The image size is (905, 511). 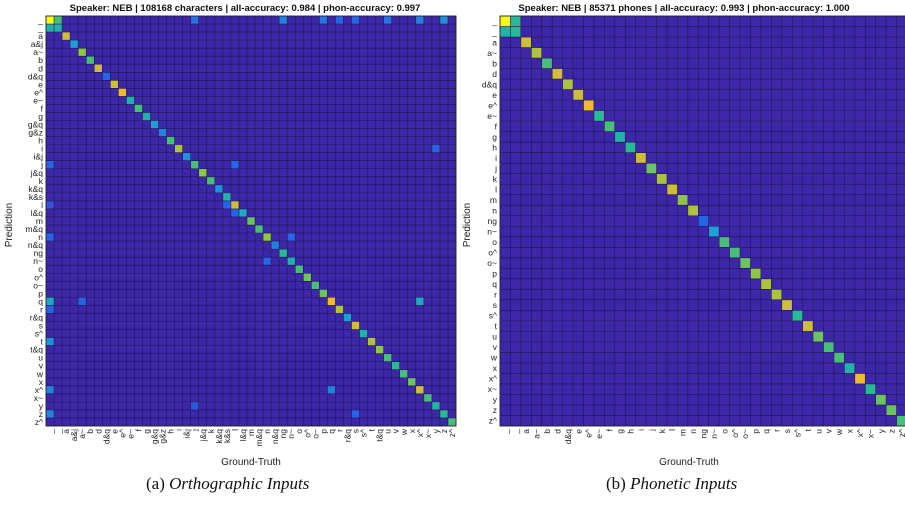 I want to click on y-tick-label: k, so click(x=495, y=179).